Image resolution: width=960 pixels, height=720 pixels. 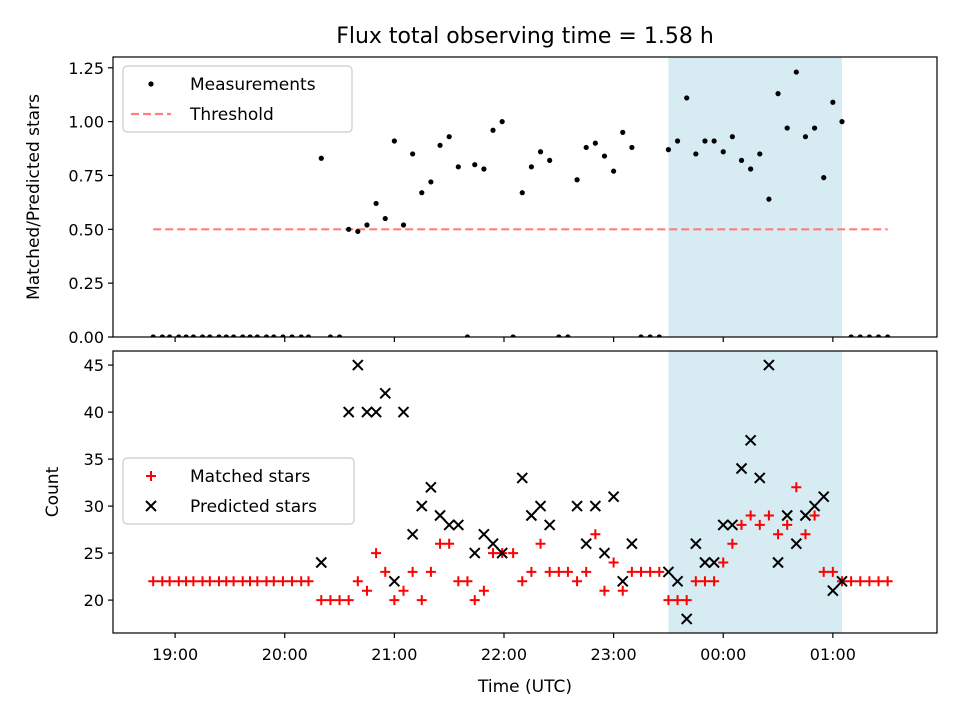 I want to click on top-y-tick-label: 0.00, so click(x=86, y=337).